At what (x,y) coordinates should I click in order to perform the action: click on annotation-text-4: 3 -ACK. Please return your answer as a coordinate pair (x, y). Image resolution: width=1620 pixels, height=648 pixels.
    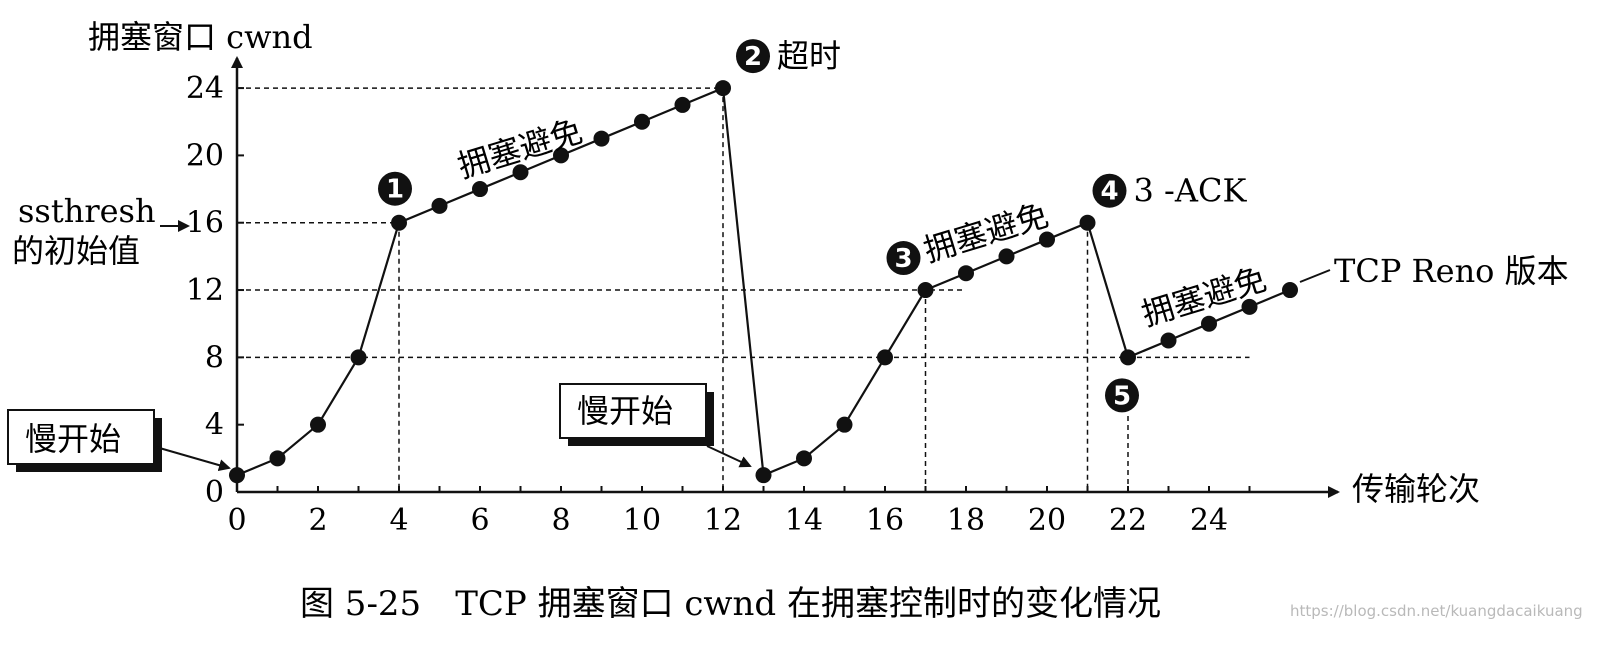
    Looking at the image, I should click on (1191, 191).